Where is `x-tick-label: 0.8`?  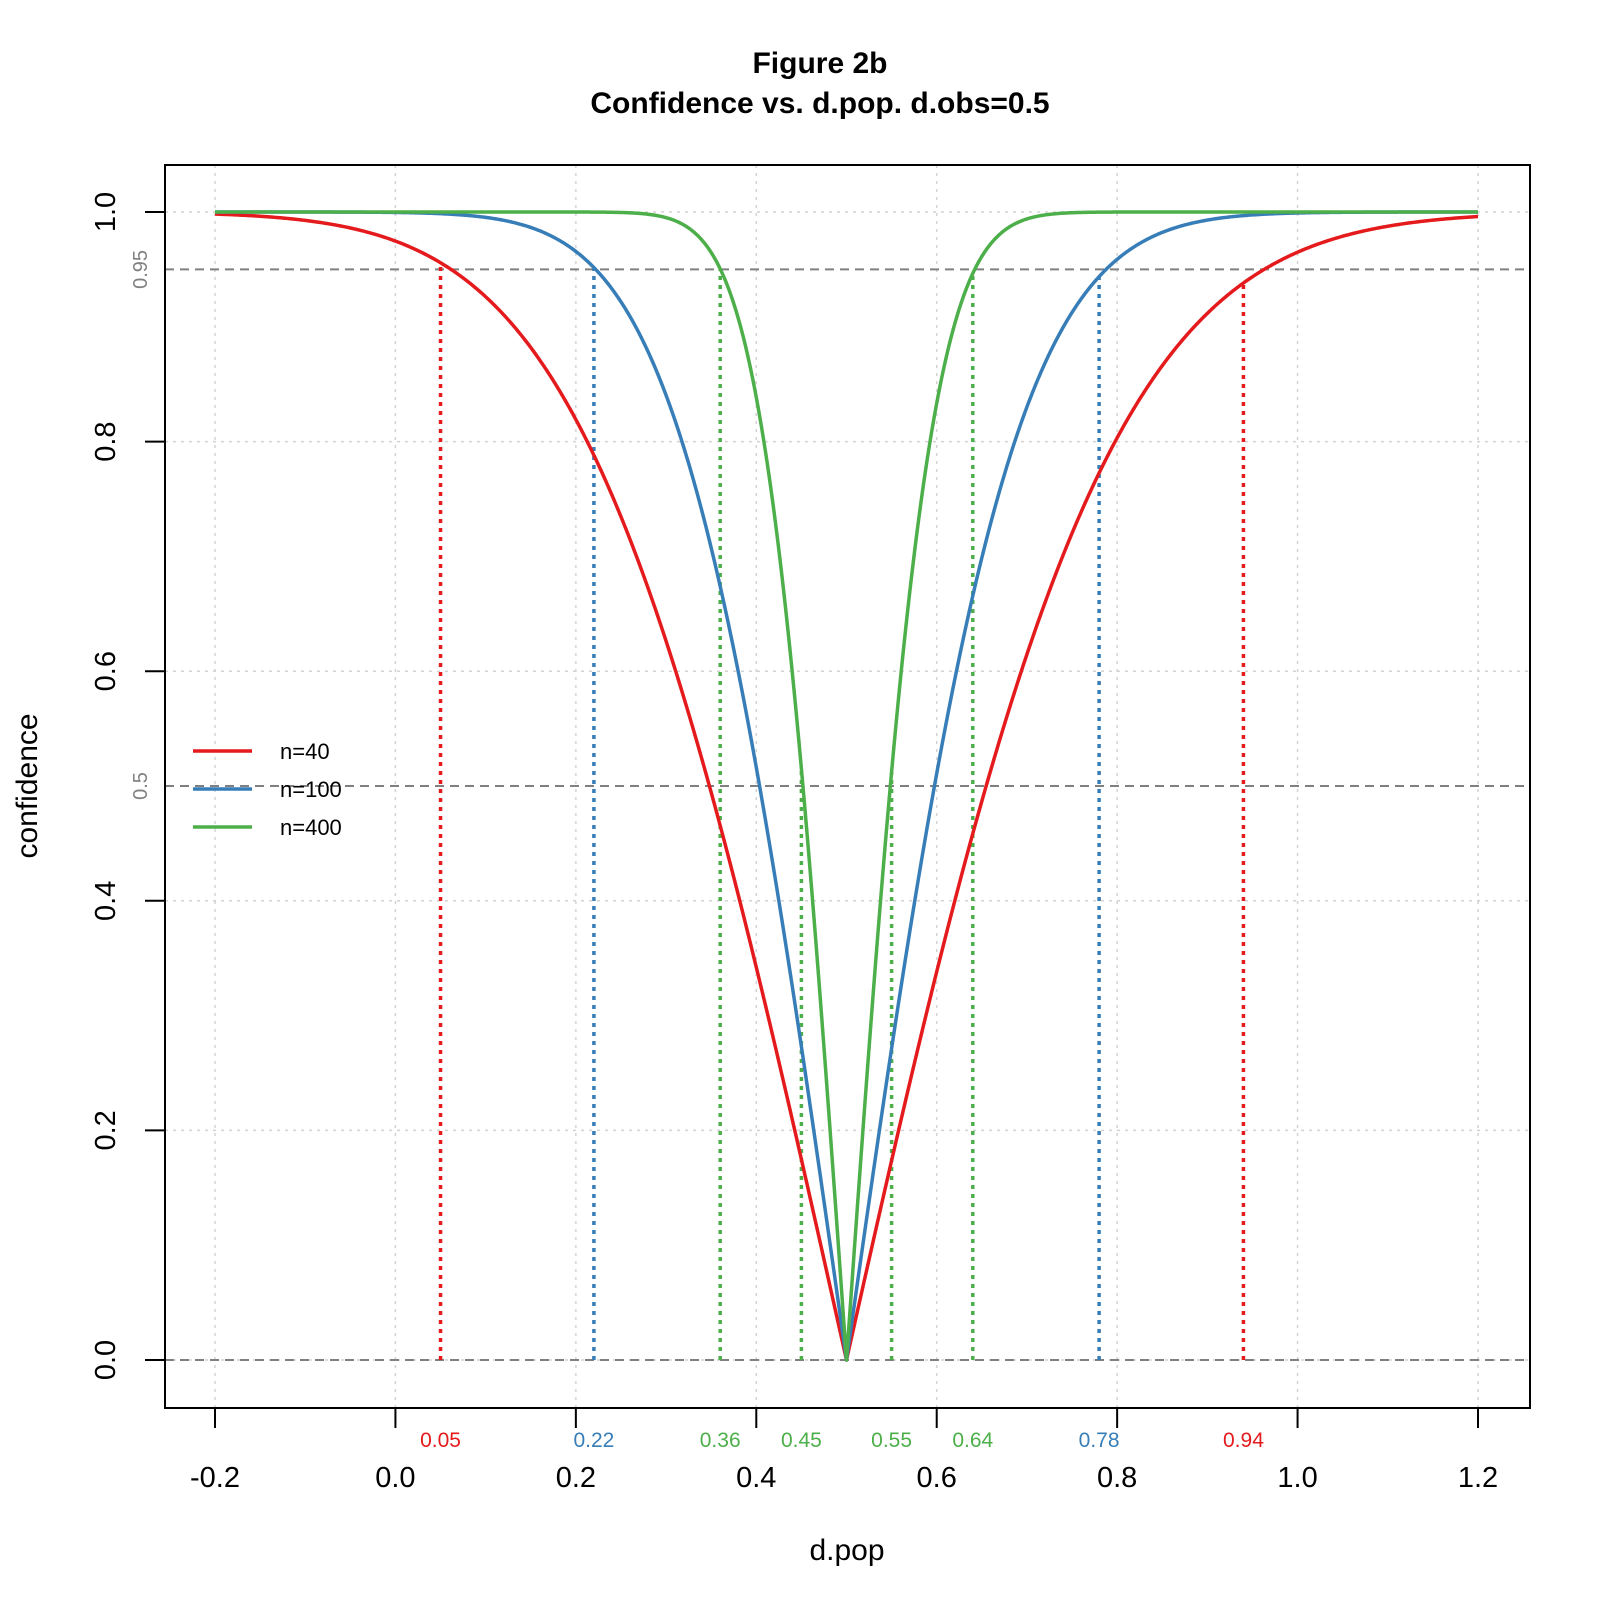 x-tick-label: 0.8 is located at coordinates (1117, 1478).